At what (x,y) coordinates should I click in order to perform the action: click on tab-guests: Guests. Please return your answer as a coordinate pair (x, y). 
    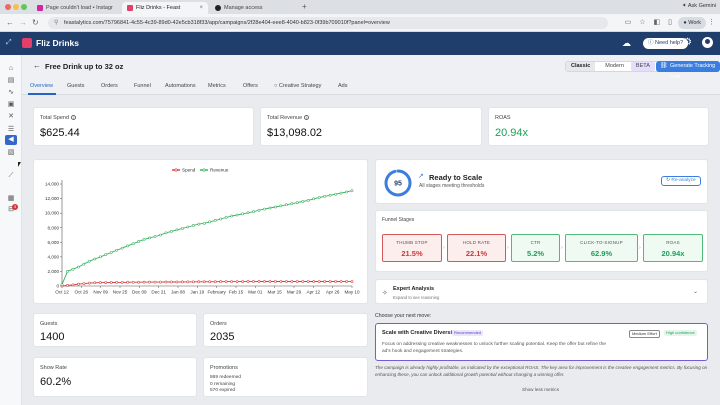
    Looking at the image, I should click on (76, 86).